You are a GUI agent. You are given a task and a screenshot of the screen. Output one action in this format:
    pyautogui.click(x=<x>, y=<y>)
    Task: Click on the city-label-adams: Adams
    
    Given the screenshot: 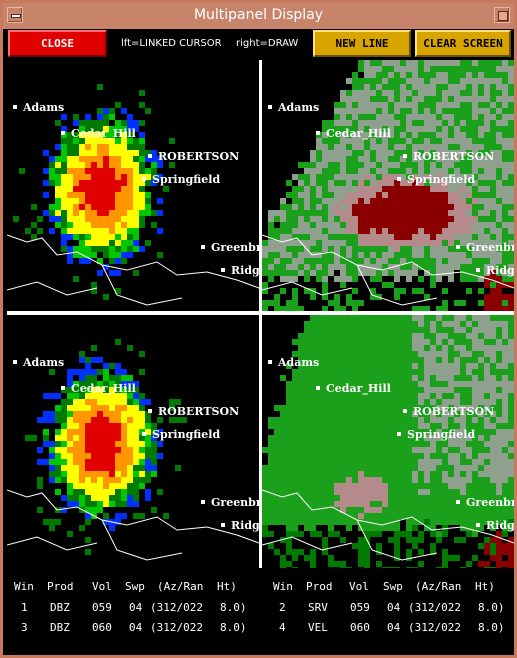 What is the action you would take?
    pyautogui.click(x=43, y=362)
    